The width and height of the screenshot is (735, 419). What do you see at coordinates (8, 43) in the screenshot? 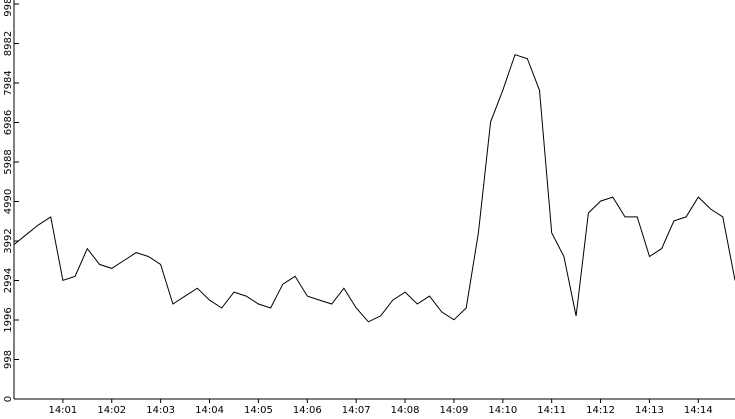
I see `y-tick-label: 8982` at bounding box center [8, 43].